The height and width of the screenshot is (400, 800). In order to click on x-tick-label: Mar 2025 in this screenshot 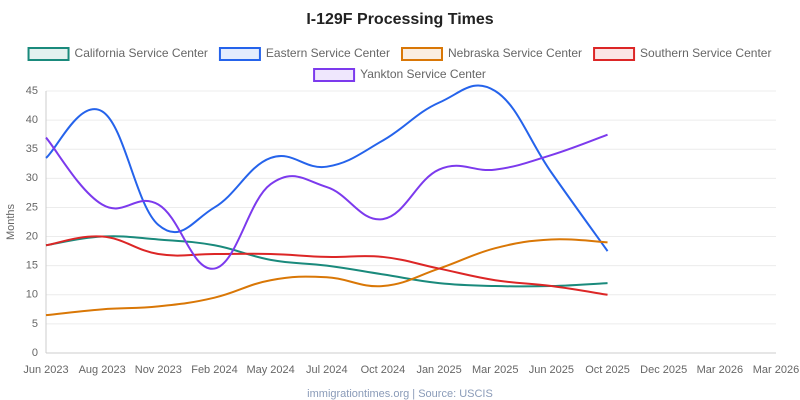, I will do `click(495, 370)`.